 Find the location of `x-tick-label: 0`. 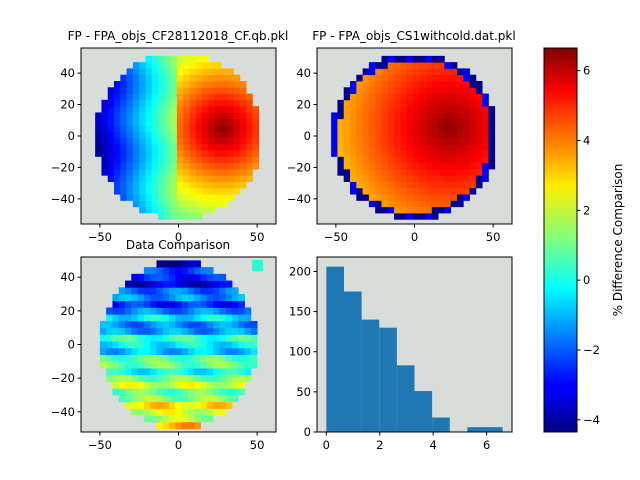

x-tick-label: 0 is located at coordinates (178, 237).